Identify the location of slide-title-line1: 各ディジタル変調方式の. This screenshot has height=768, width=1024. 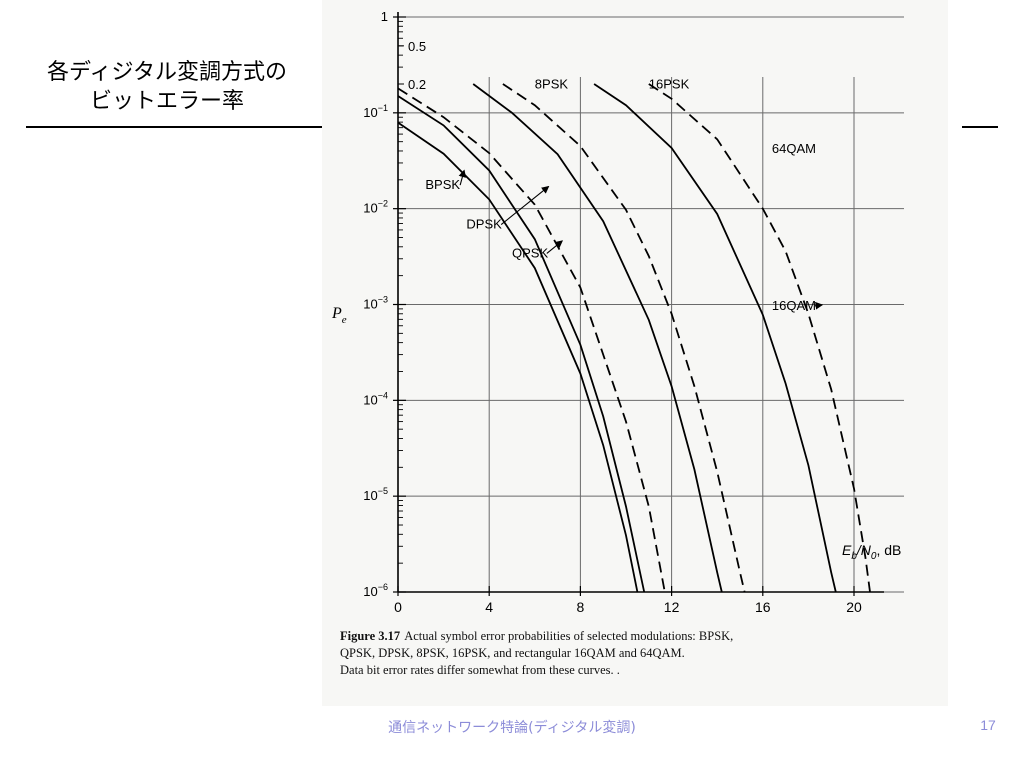
(167, 72).